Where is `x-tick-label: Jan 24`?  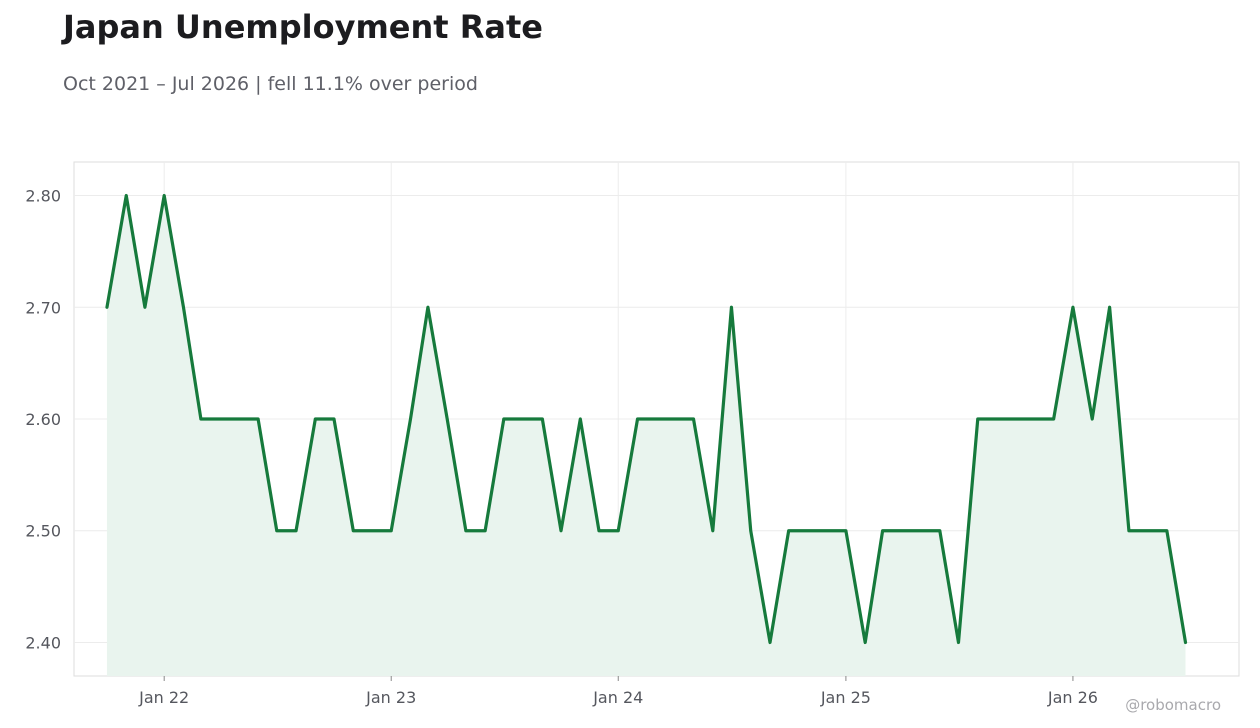 x-tick-label: Jan 24 is located at coordinates (617, 697).